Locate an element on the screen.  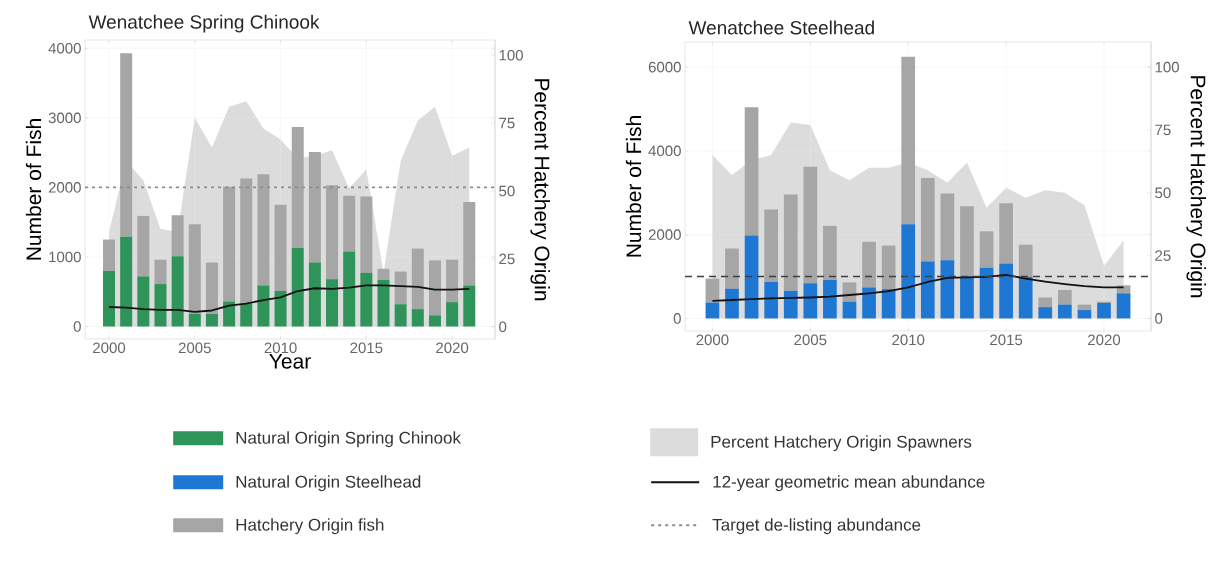
y2-tick-label: 25 is located at coordinates (1163, 255).